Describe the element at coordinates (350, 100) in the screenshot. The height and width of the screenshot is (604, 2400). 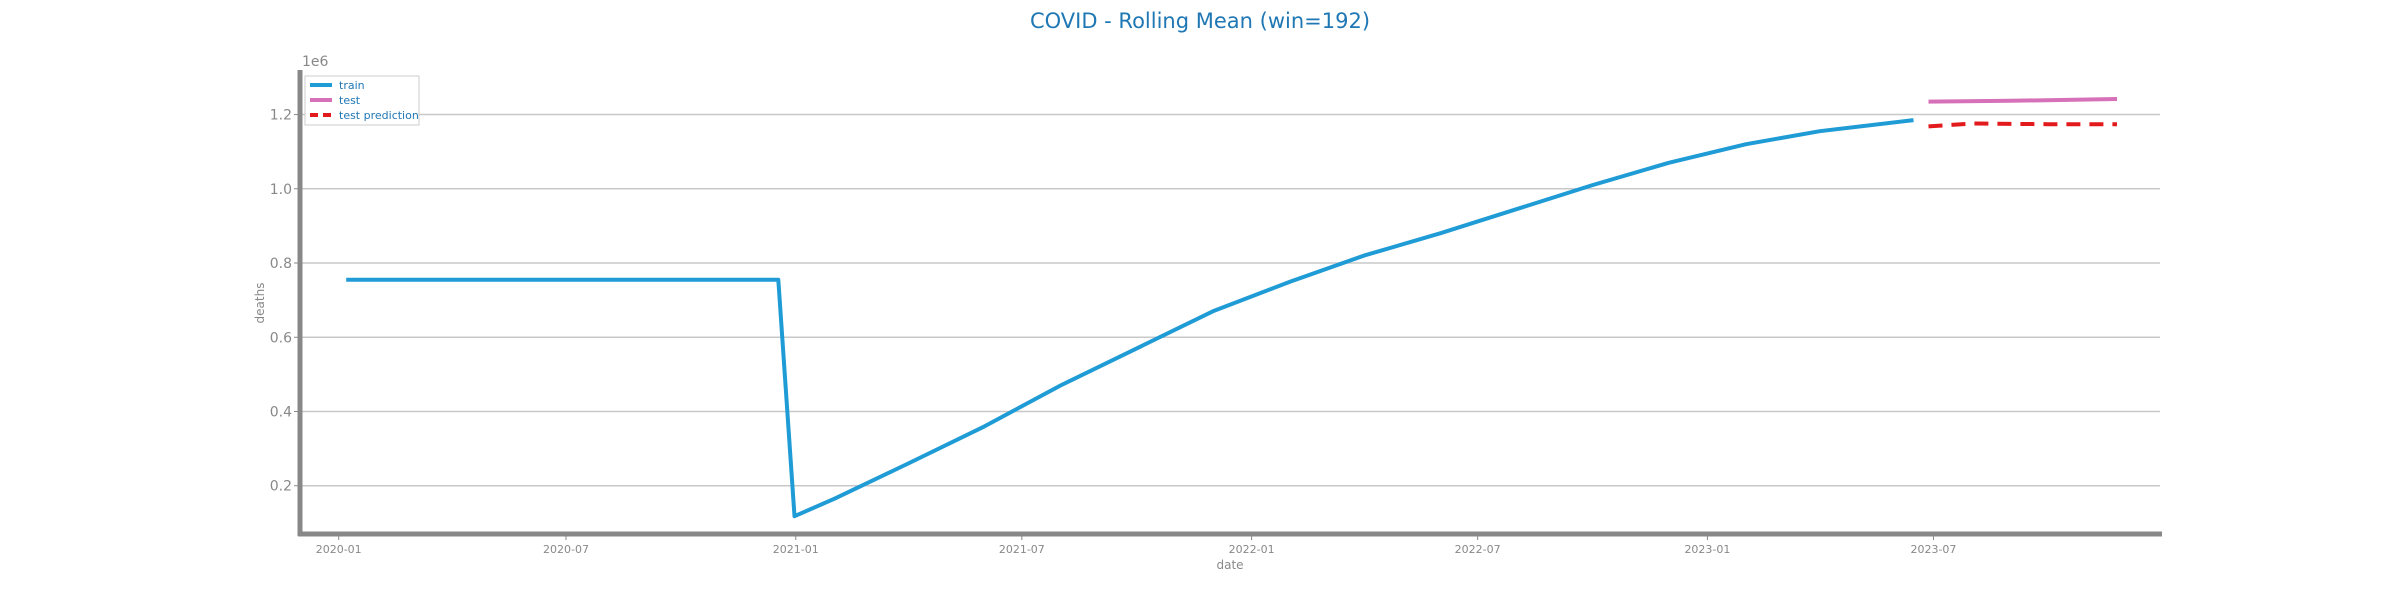
I see `legend-label-test: test` at that location.